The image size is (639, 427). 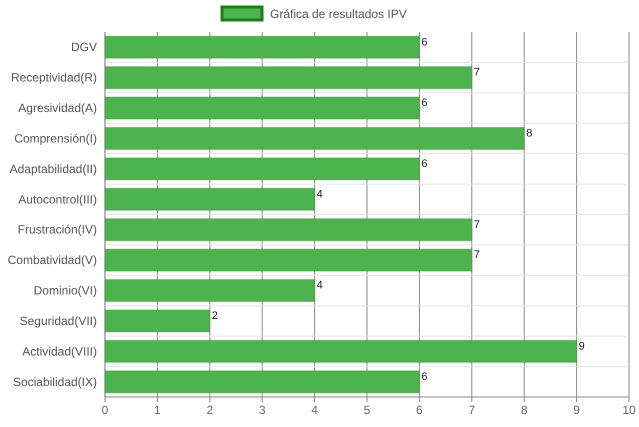 What do you see at coordinates (58, 321) in the screenshot?
I see `y-tick-label: Seguridad(VII)` at bounding box center [58, 321].